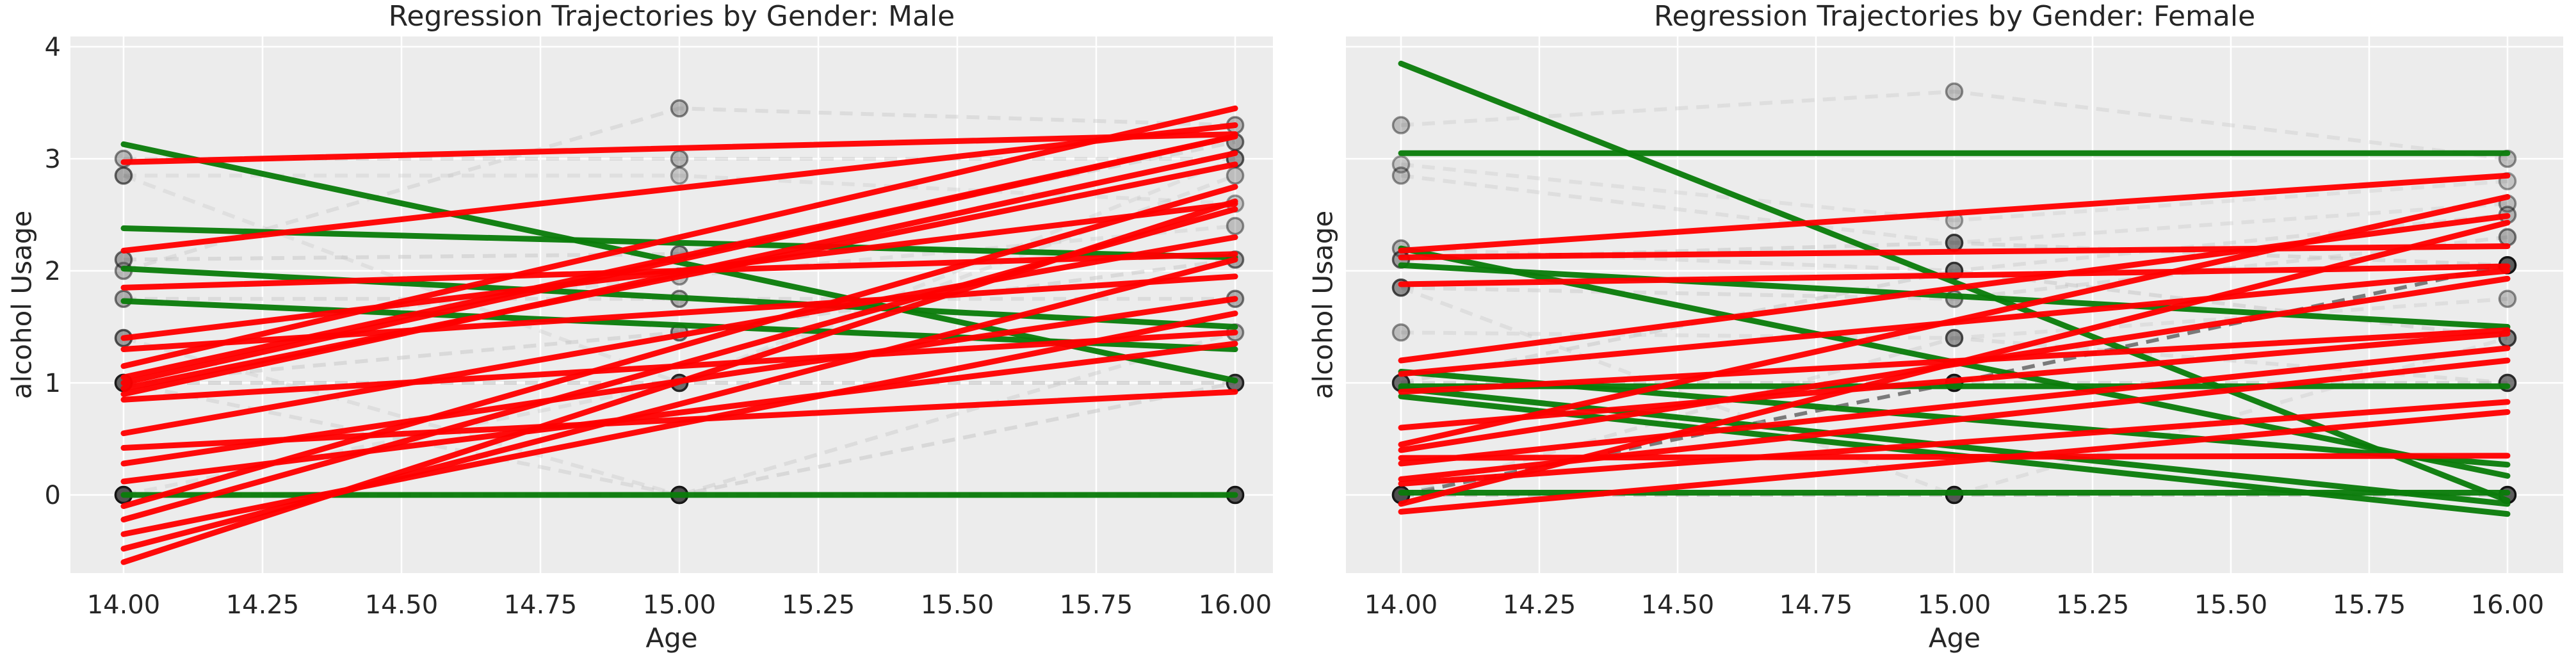 This screenshot has height=655, width=2576. What do you see at coordinates (53, 383) in the screenshot?
I see `y-tick-label: 1` at bounding box center [53, 383].